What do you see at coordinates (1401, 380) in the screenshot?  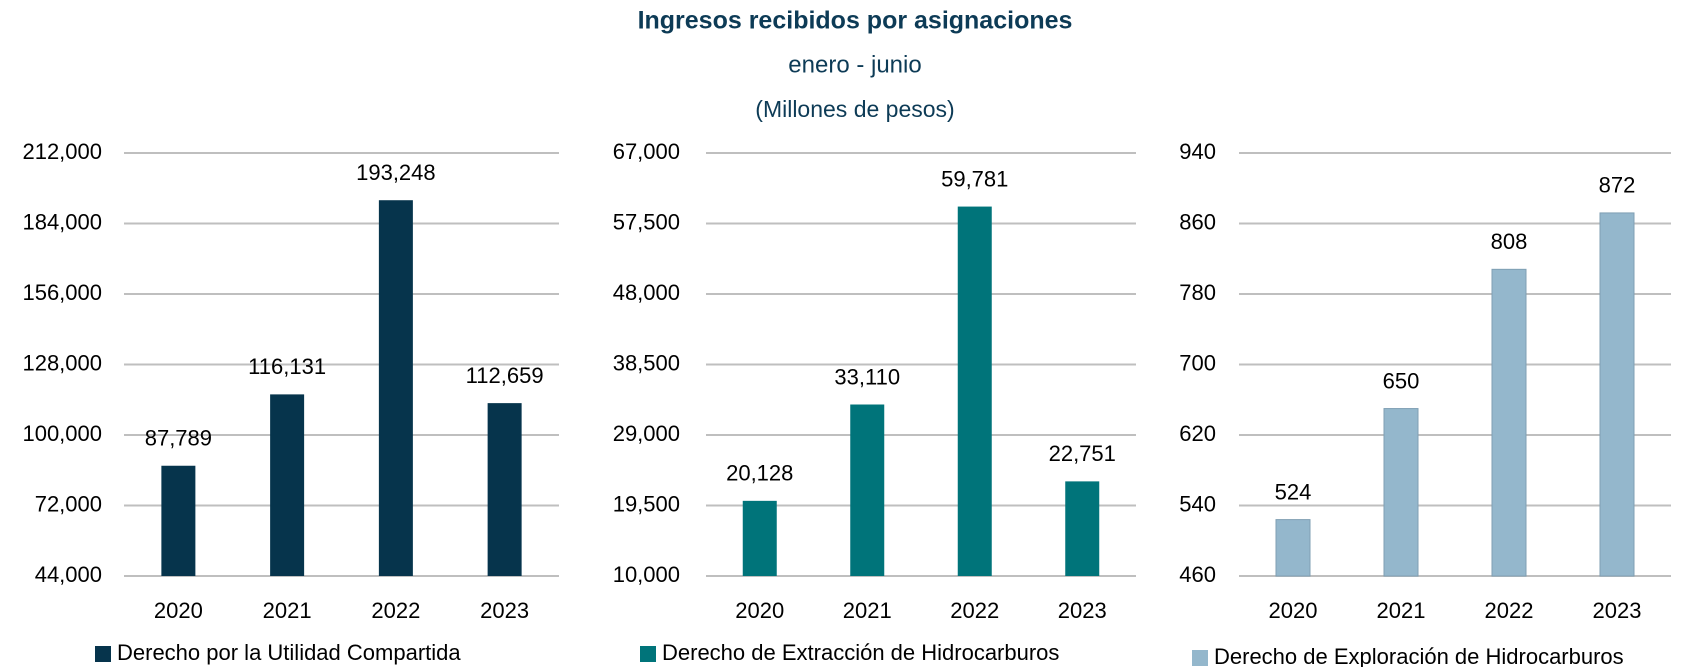 I see `value-label: 650` at bounding box center [1401, 380].